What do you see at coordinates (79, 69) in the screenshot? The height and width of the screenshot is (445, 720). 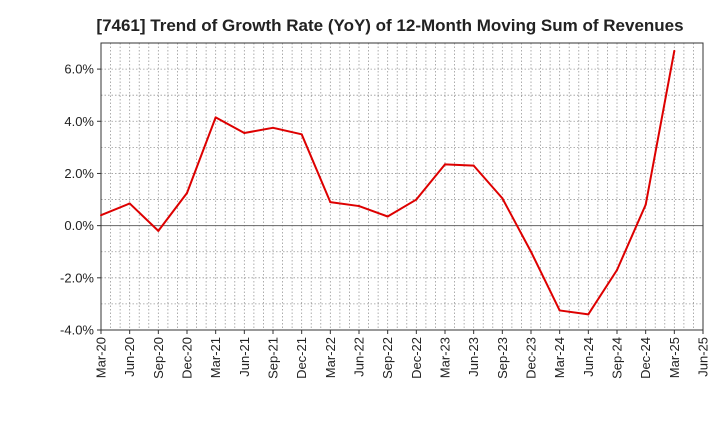 I see `y-tick-label: 6.0%` at bounding box center [79, 69].